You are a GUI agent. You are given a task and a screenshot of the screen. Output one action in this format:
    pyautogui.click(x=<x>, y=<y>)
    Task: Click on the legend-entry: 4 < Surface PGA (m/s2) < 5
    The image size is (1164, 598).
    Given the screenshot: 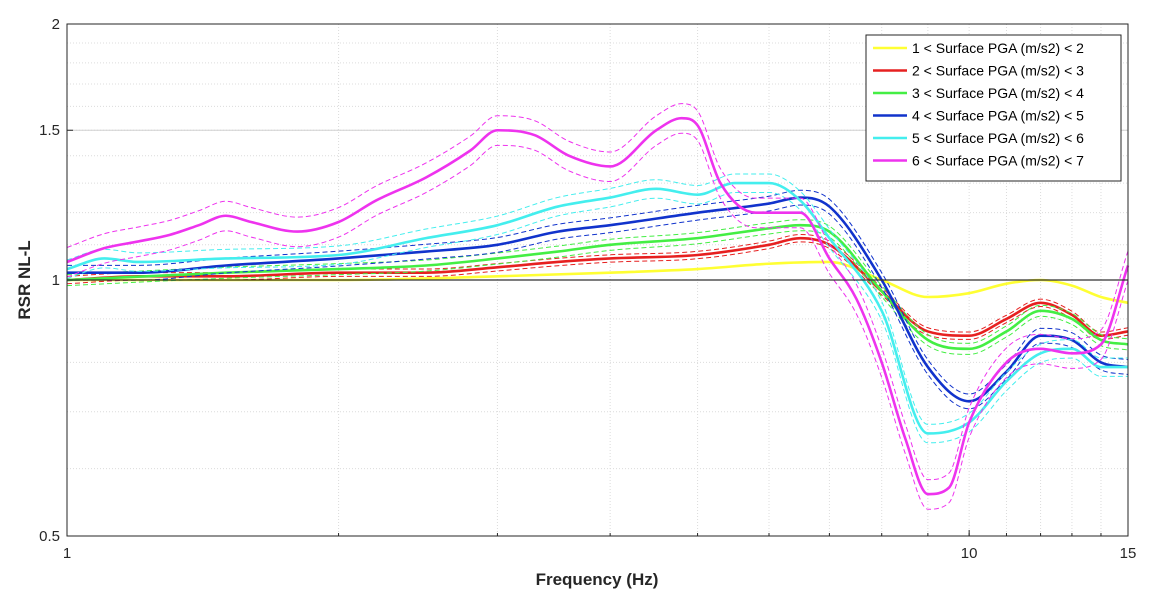 What is the action you would take?
    pyautogui.click(x=998, y=116)
    